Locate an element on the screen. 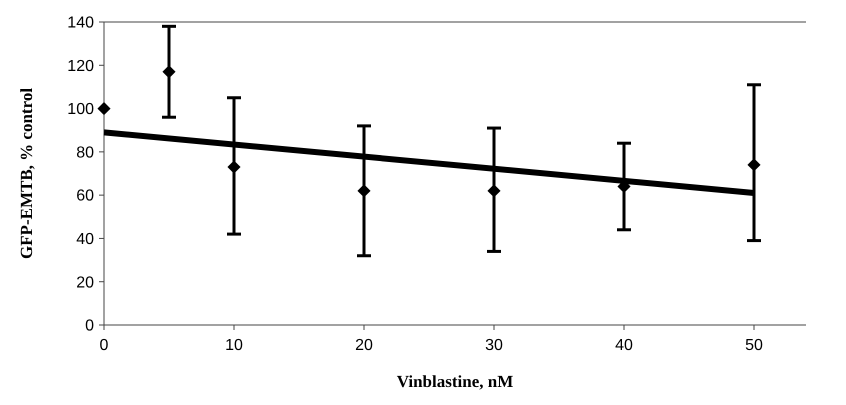 The height and width of the screenshot is (405, 846). y-tick-label: 40 is located at coordinates (85, 239).